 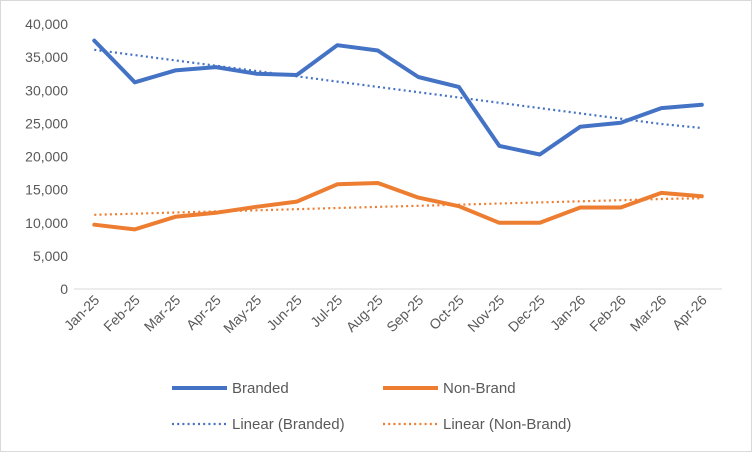 What do you see at coordinates (326, 311) in the screenshot?
I see `x-tick-label: Jul-25` at bounding box center [326, 311].